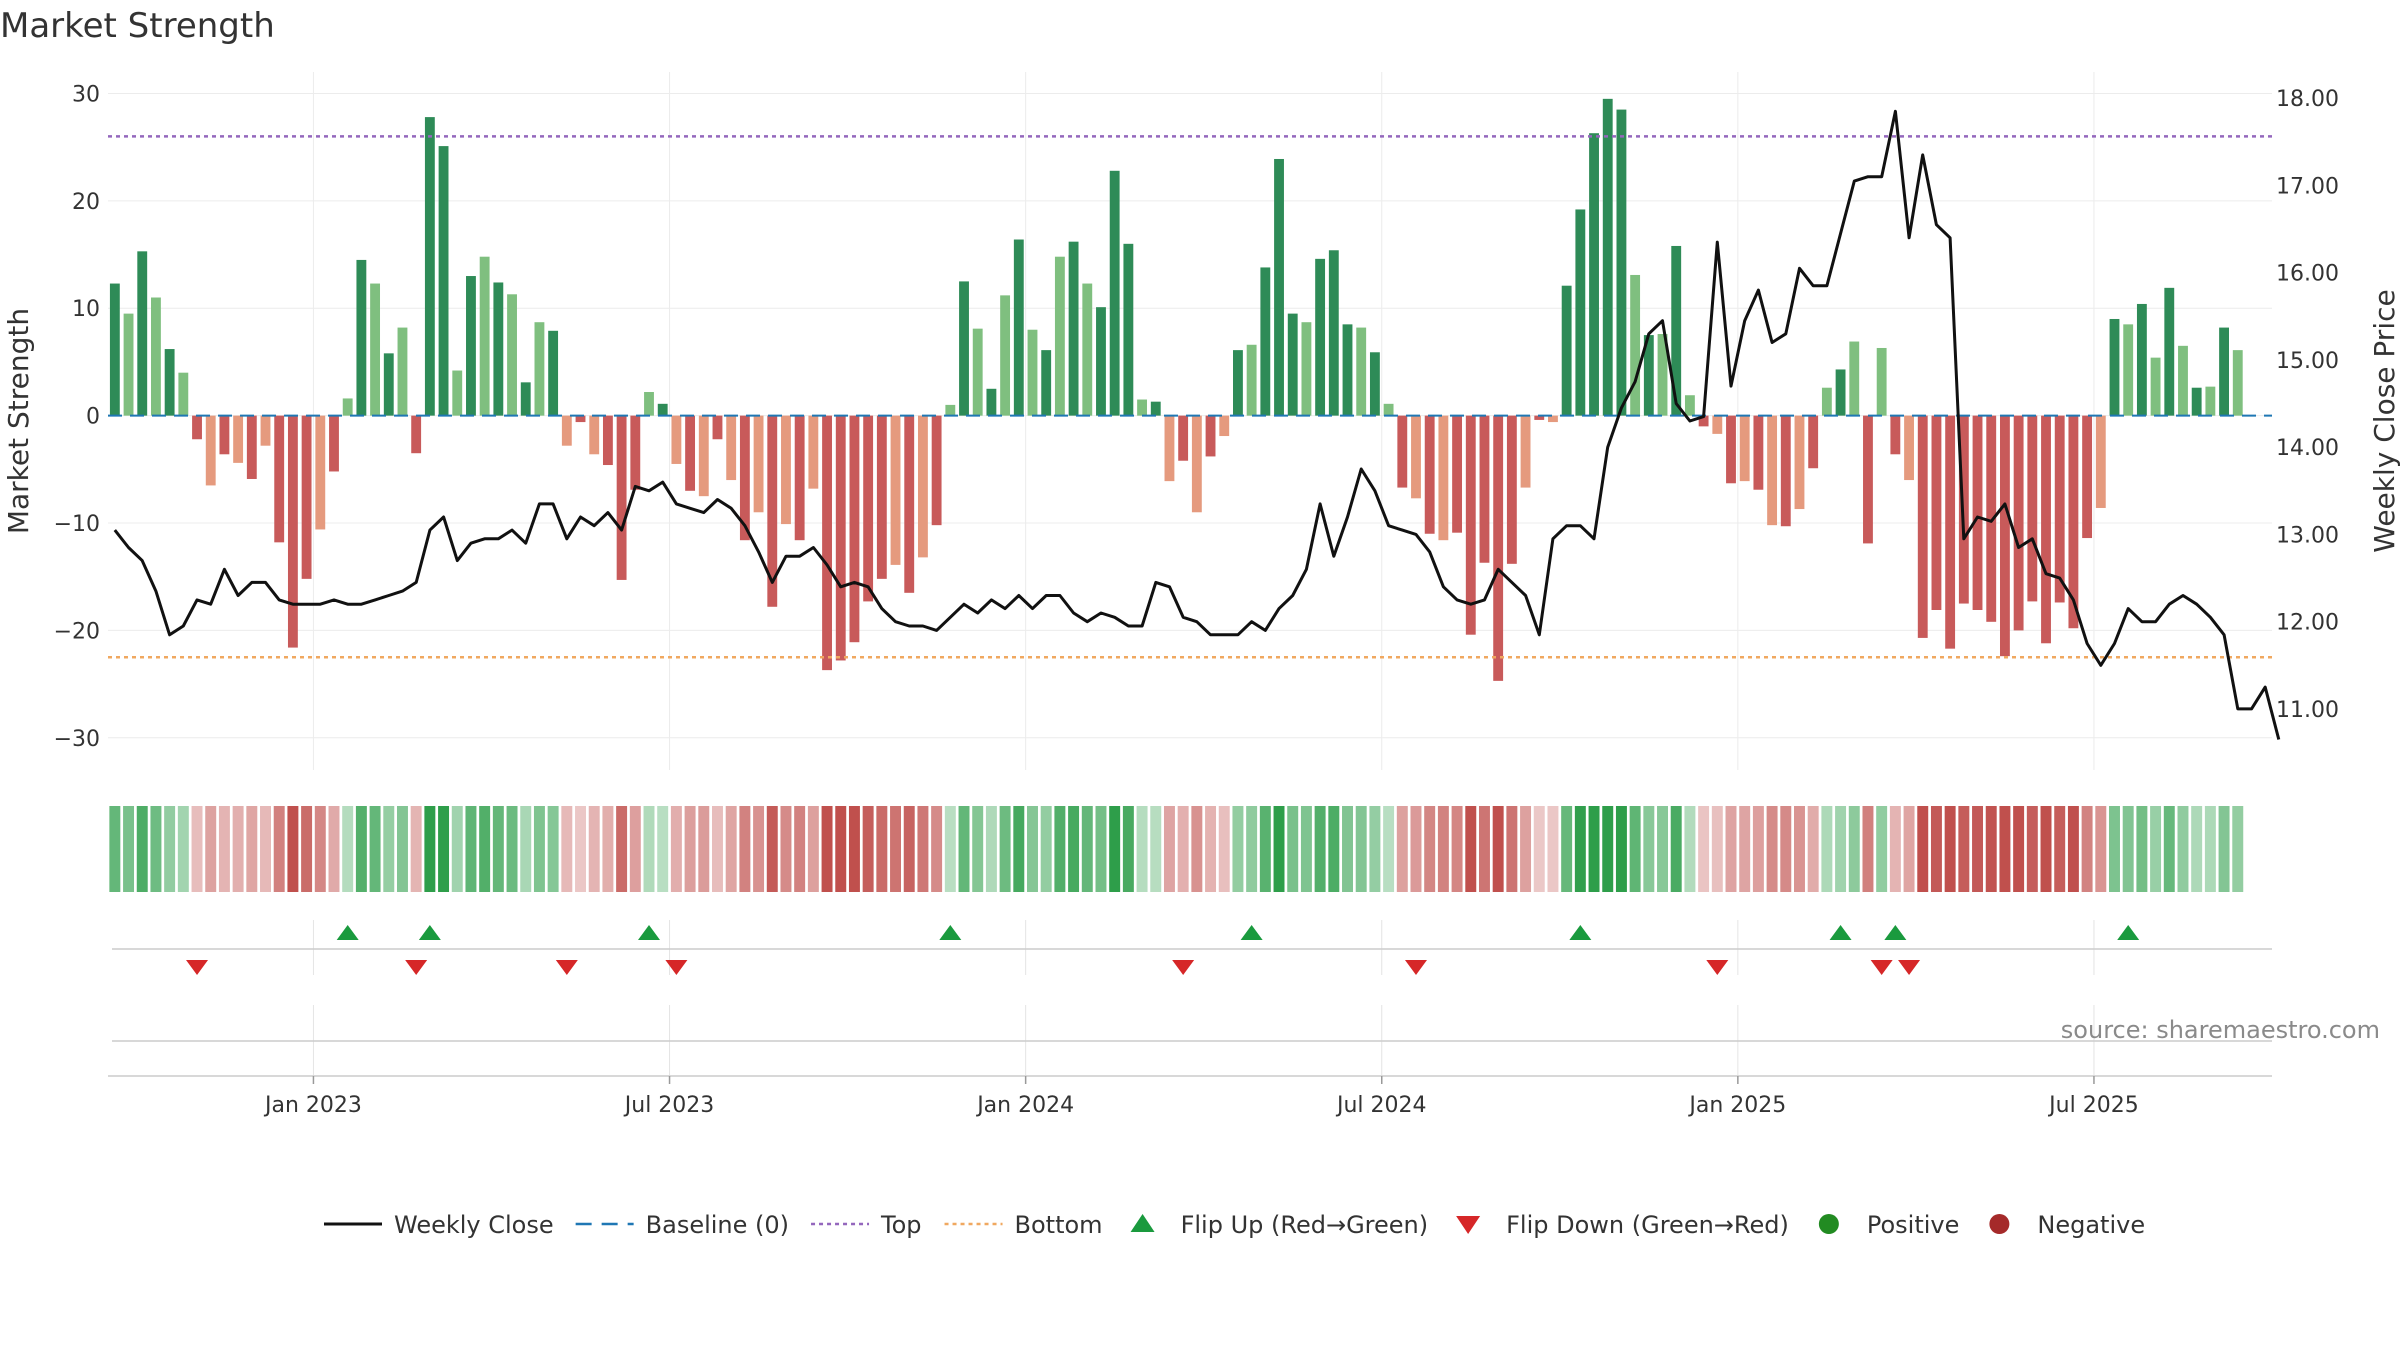 This screenshot has width=2400, height=1350. I want to click on legend-label: Flip Down (Green→Red), so click(1647, 1225).